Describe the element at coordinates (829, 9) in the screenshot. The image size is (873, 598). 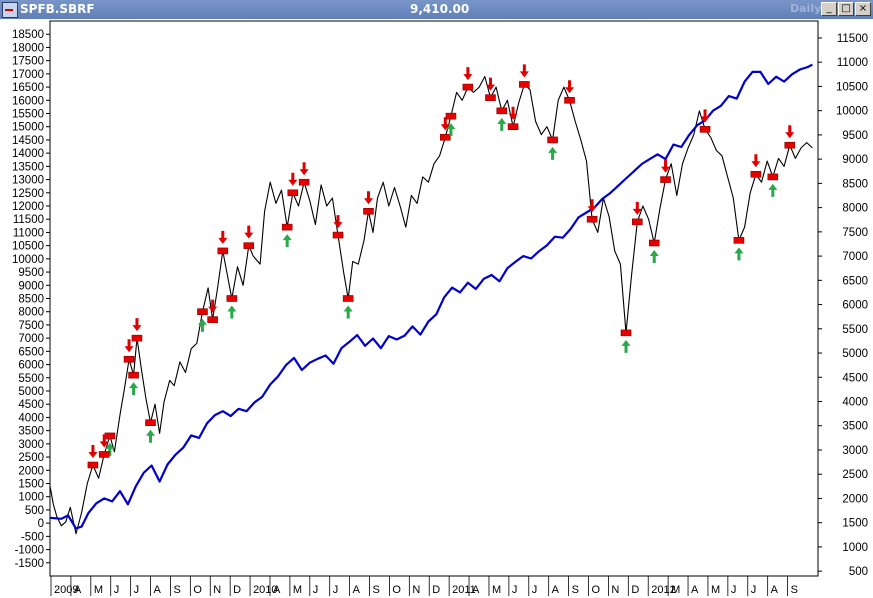
I see `minimize-button: _` at that location.